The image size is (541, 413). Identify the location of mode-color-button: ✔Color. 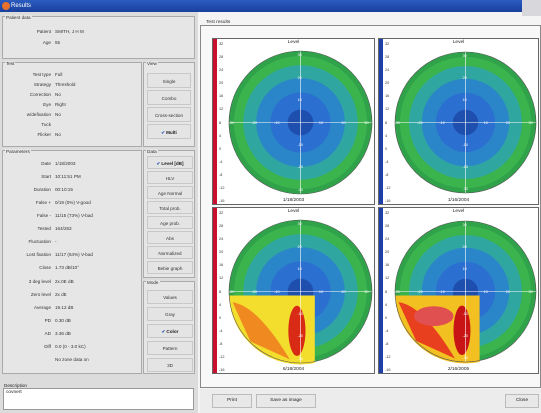
(170, 331).